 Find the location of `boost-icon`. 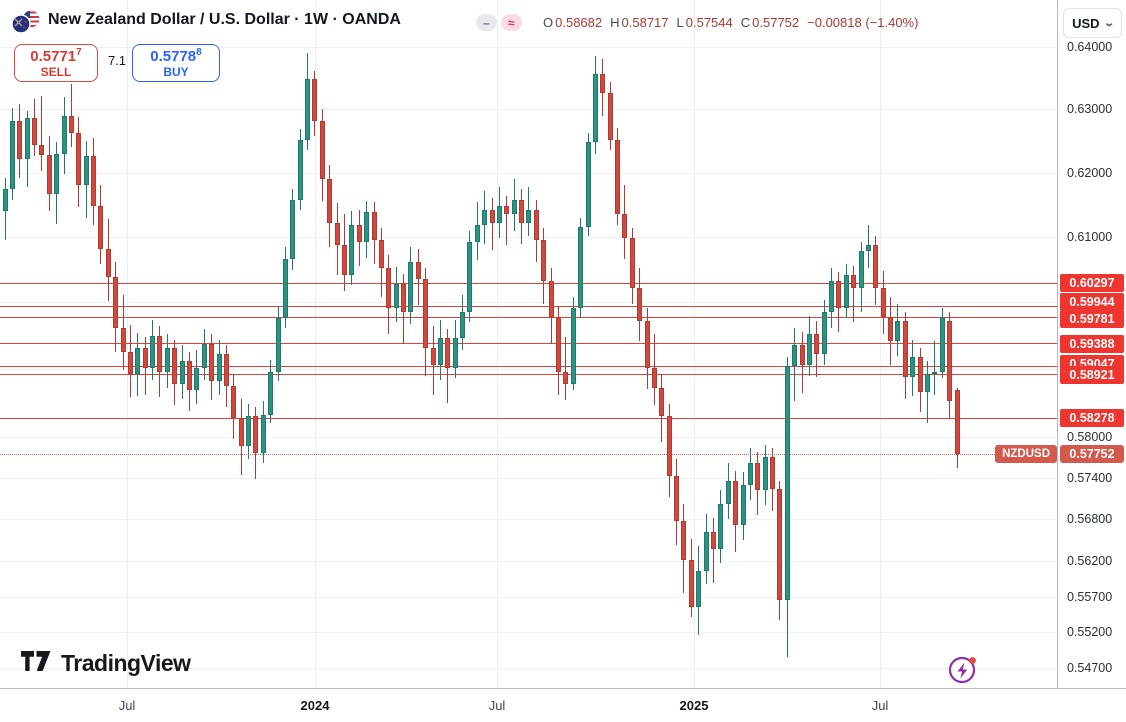

boost-icon is located at coordinates (963, 669).